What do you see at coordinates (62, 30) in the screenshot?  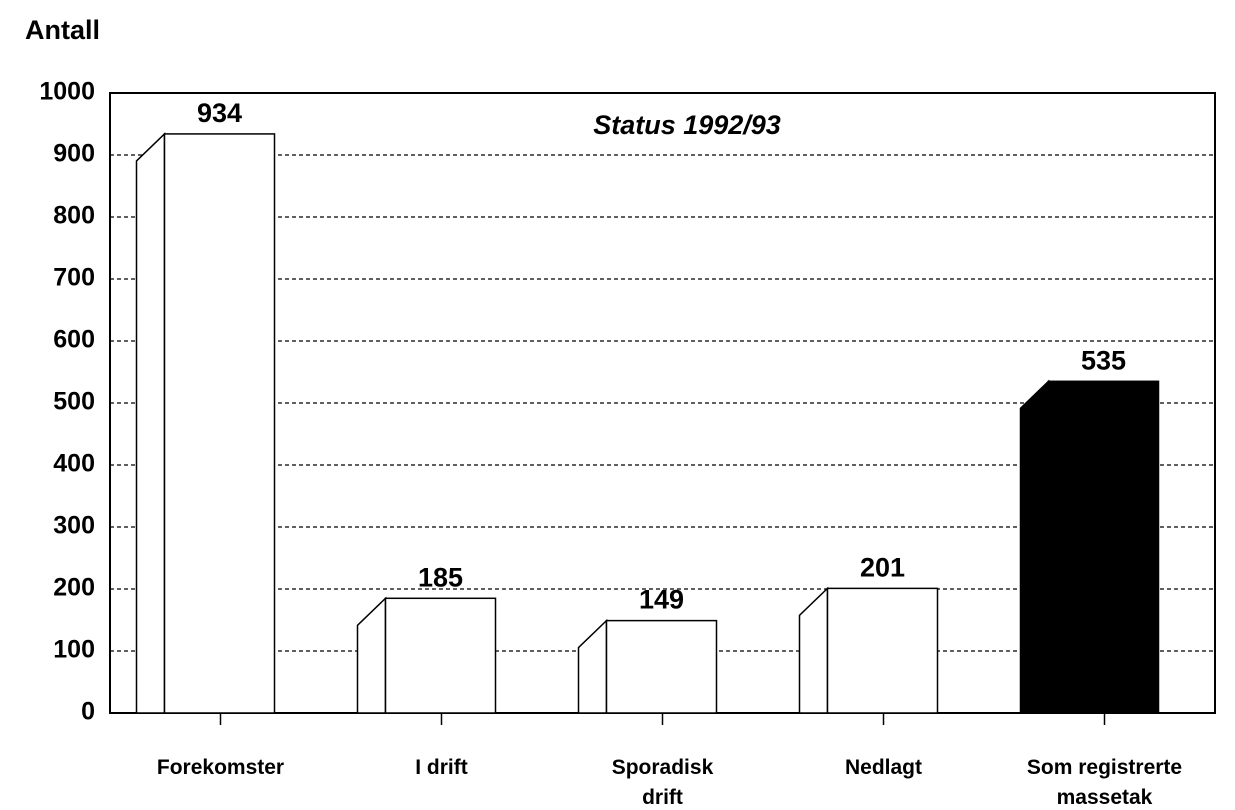 I see `y-axis-label: Antall` at bounding box center [62, 30].